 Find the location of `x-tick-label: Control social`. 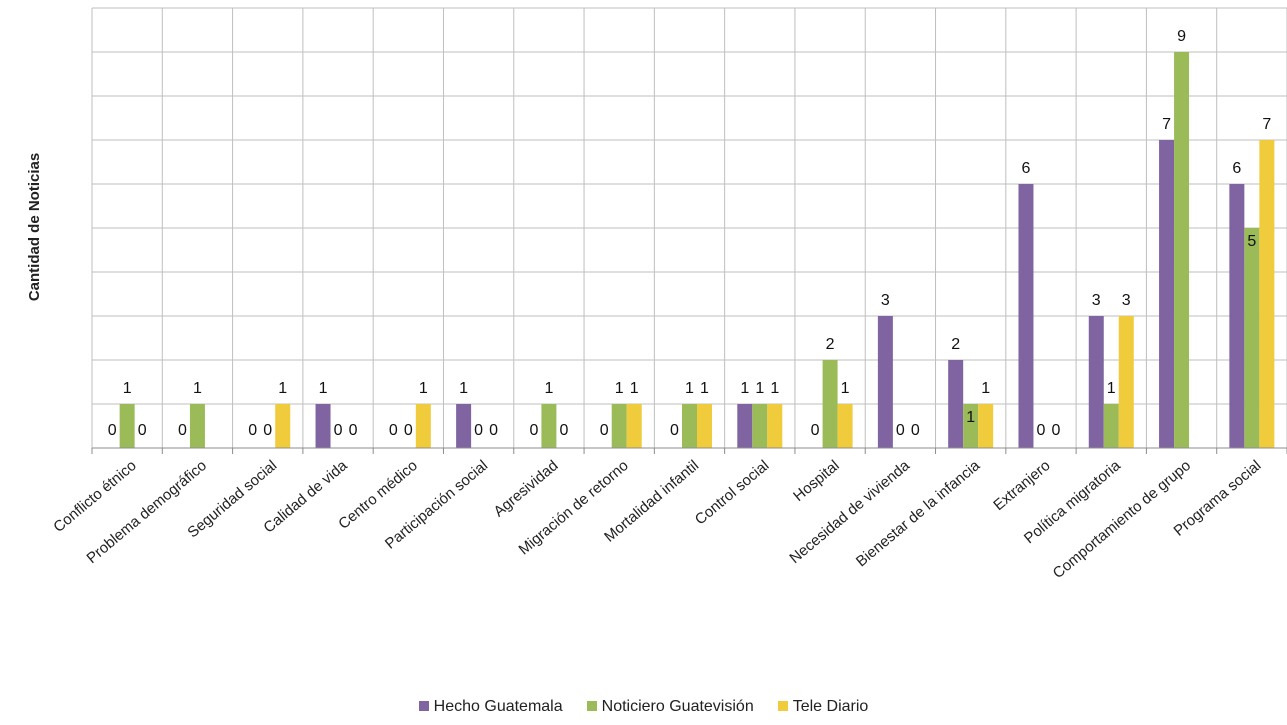

x-tick-label: Control social is located at coordinates (732, 492).